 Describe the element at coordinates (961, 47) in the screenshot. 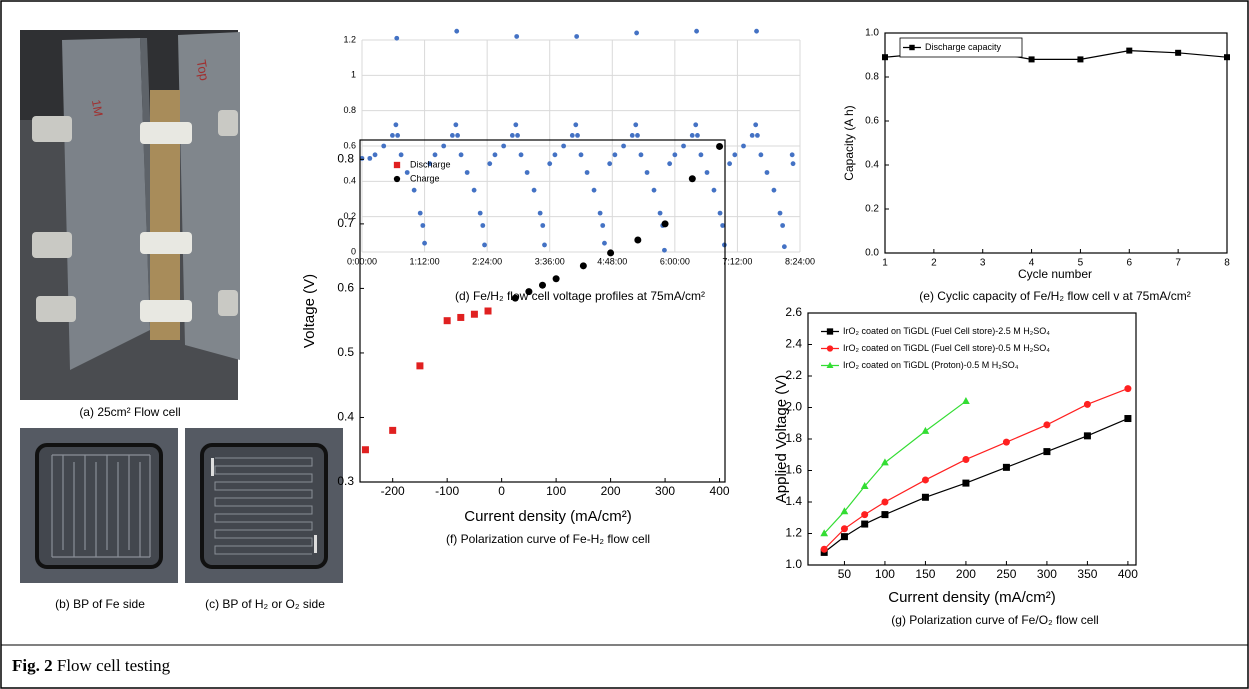

I see `legend-frame` at that location.